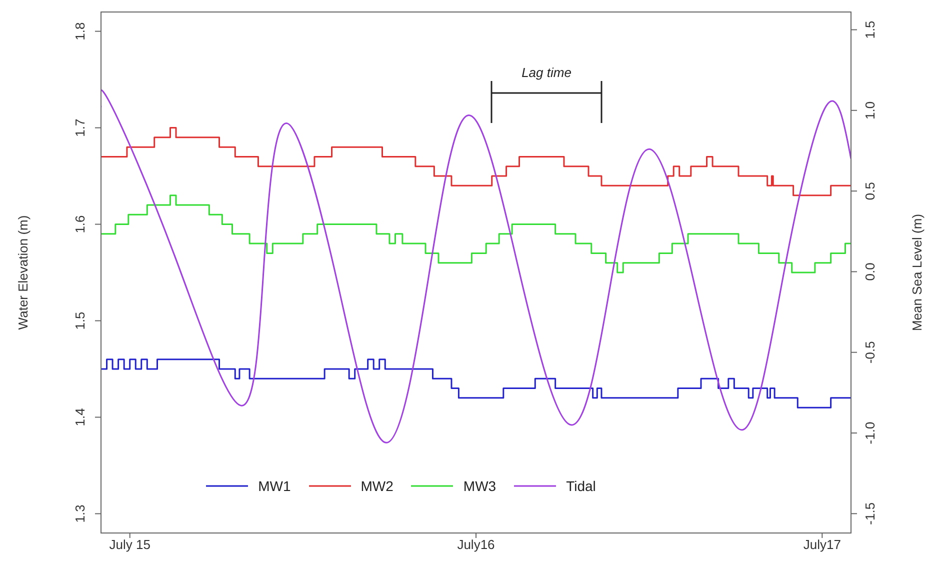 Image resolution: width=935 pixels, height=567 pixels. Describe the element at coordinates (870, 29) in the screenshot. I see `y2-tick-label: 1.5` at that location.